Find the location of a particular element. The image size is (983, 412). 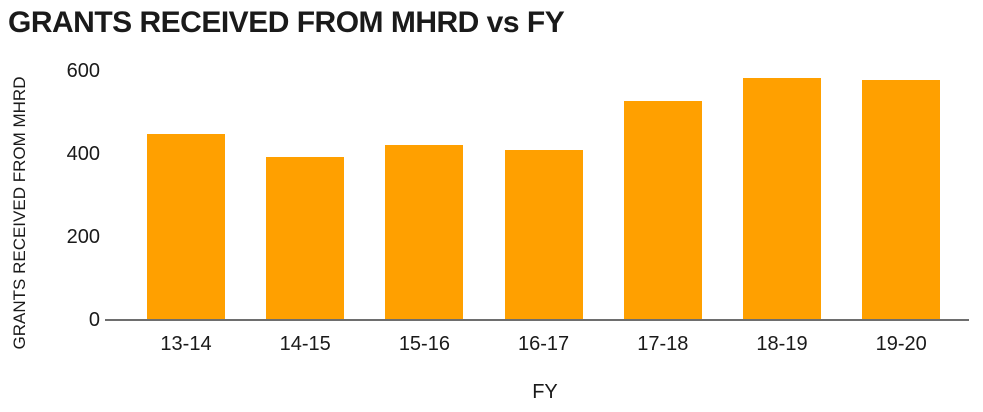

chart-title: GRANTS RECEIVED FROM MHRD vs FY is located at coordinates (286, 22).